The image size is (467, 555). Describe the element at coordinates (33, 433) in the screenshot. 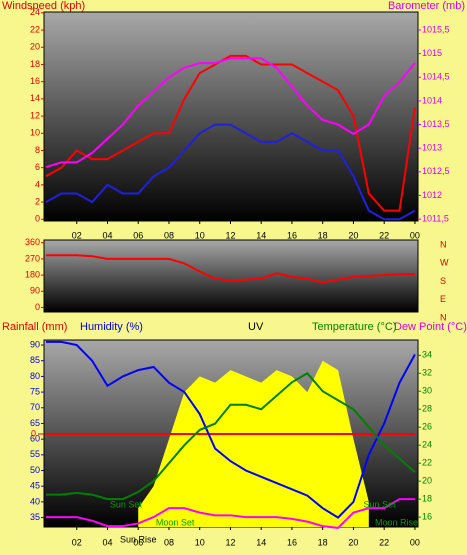

I see `rain-tick-label: 0` at that location.